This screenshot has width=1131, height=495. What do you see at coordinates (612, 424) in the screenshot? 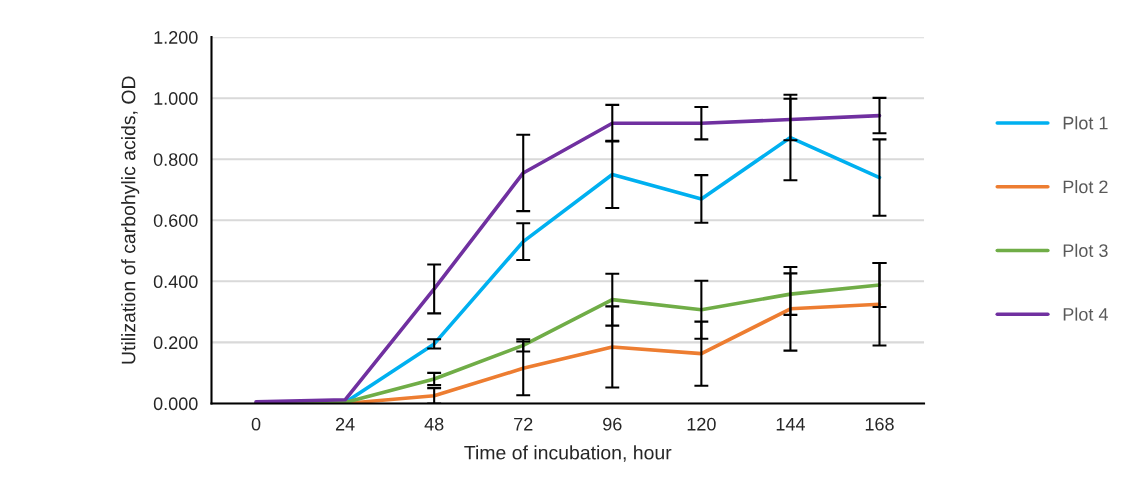
I see `x-tick-label: 96` at bounding box center [612, 424].